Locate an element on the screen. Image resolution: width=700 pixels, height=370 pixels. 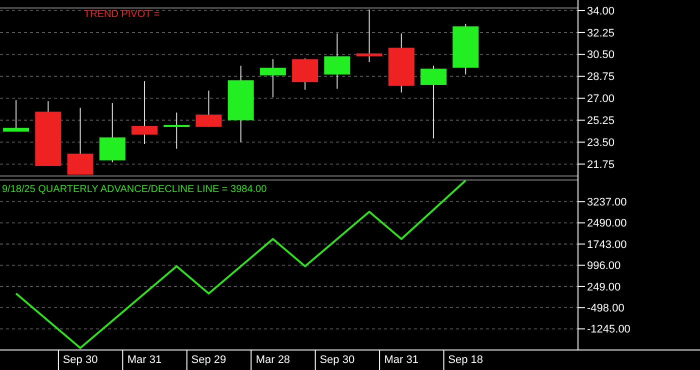
chart-title: 9/18/25 QUARTERLY ADVANCE/DECLINE LINE = 3984.00 is located at coordinates (135, 189).